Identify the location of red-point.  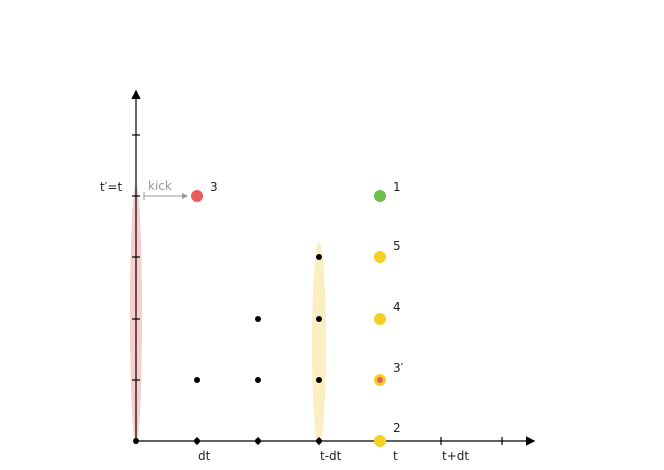
(197, 196).